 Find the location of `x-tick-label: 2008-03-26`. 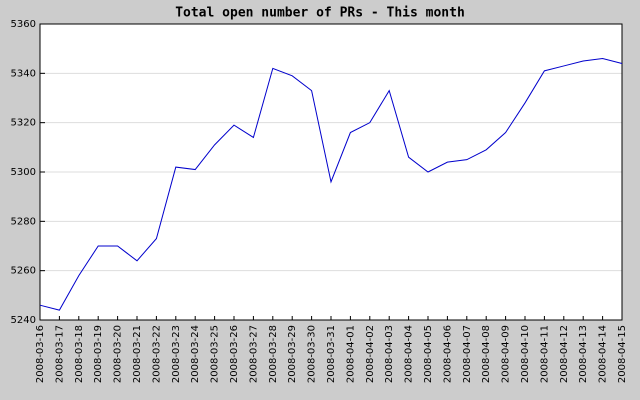

x-tick-label: 2008-03-26 is located at coordinates (234, 354).